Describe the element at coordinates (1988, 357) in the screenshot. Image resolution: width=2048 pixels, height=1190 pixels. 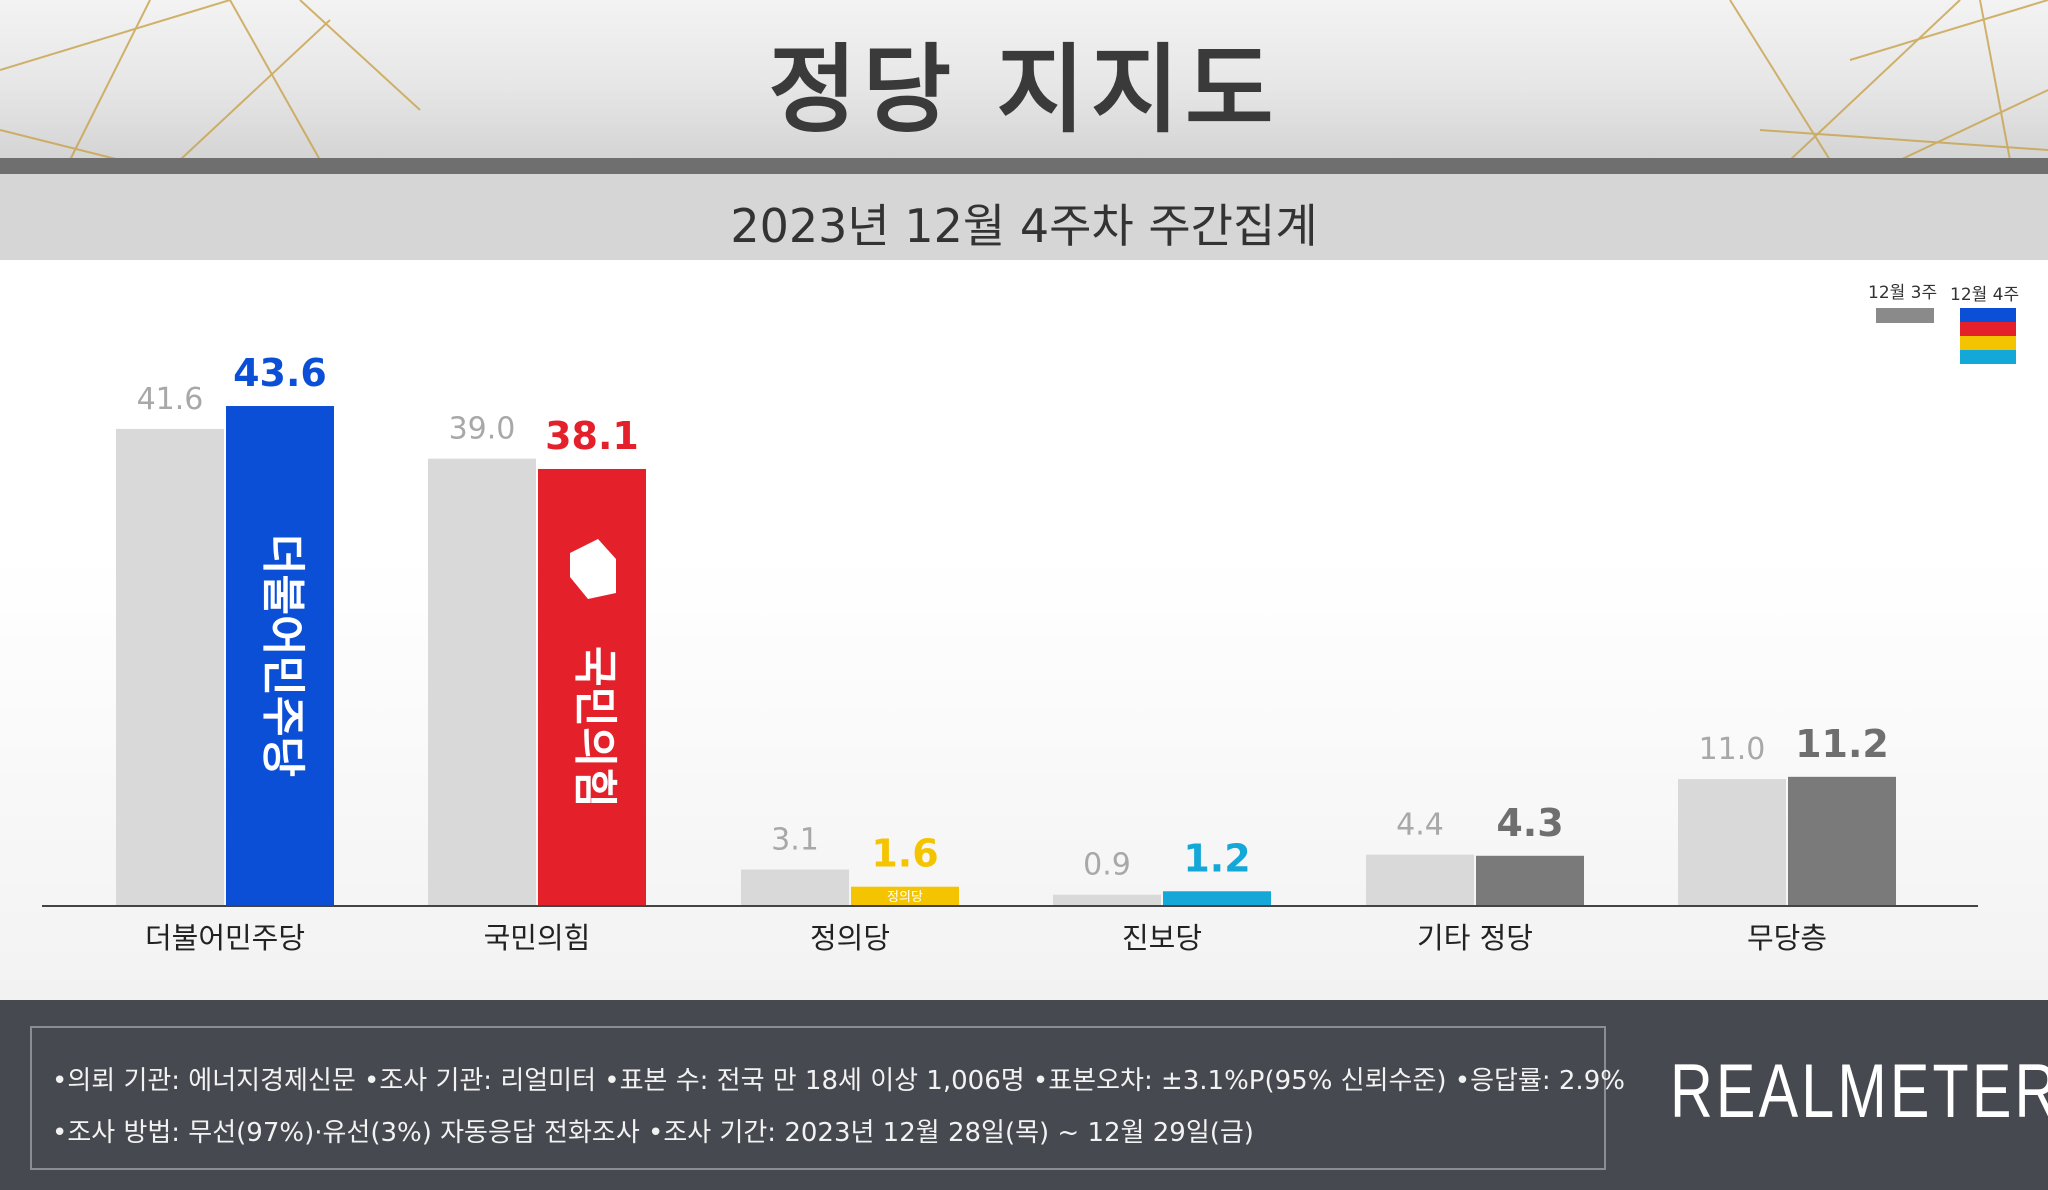
I see `legend-swatch-cyan` at that location.